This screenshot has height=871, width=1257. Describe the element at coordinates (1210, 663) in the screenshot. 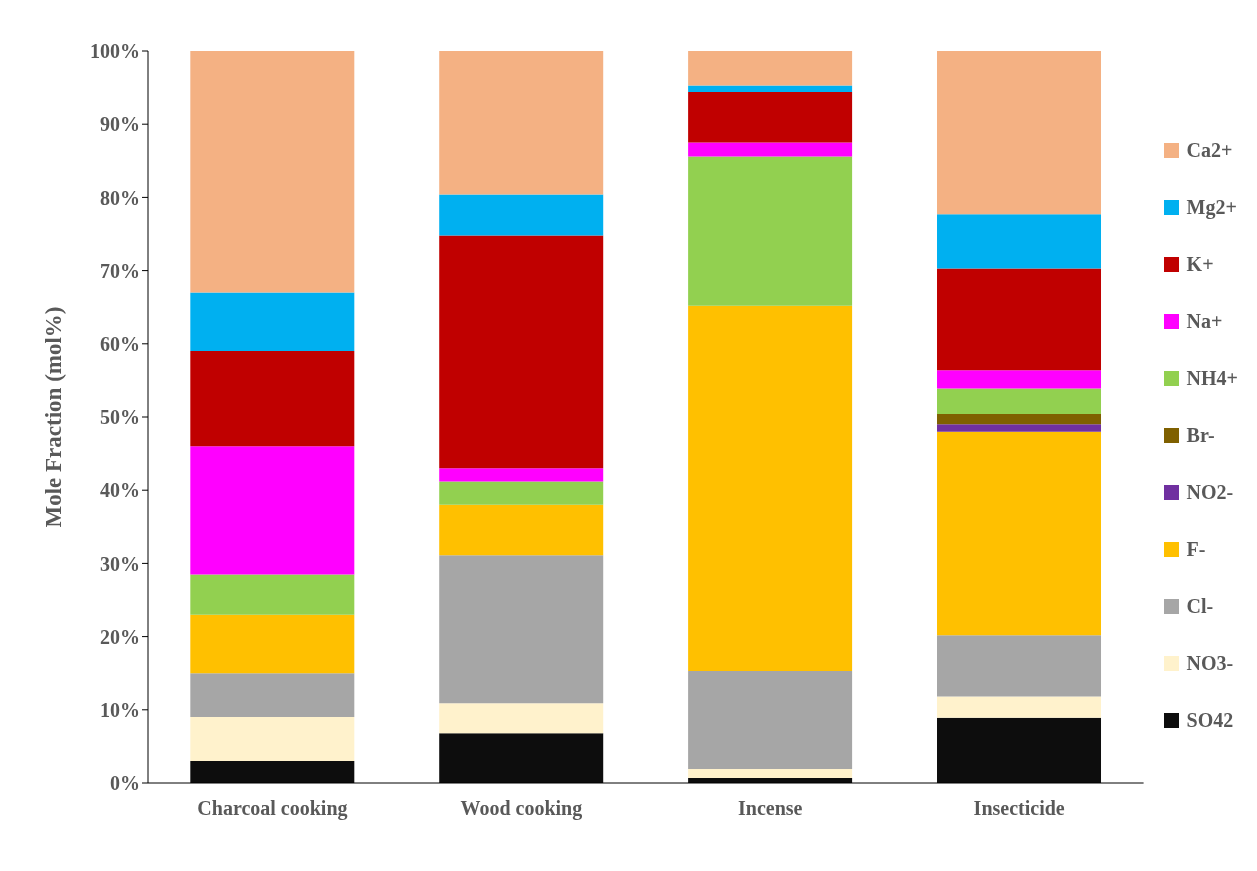

I see `legend-label: NO3-` at that location.